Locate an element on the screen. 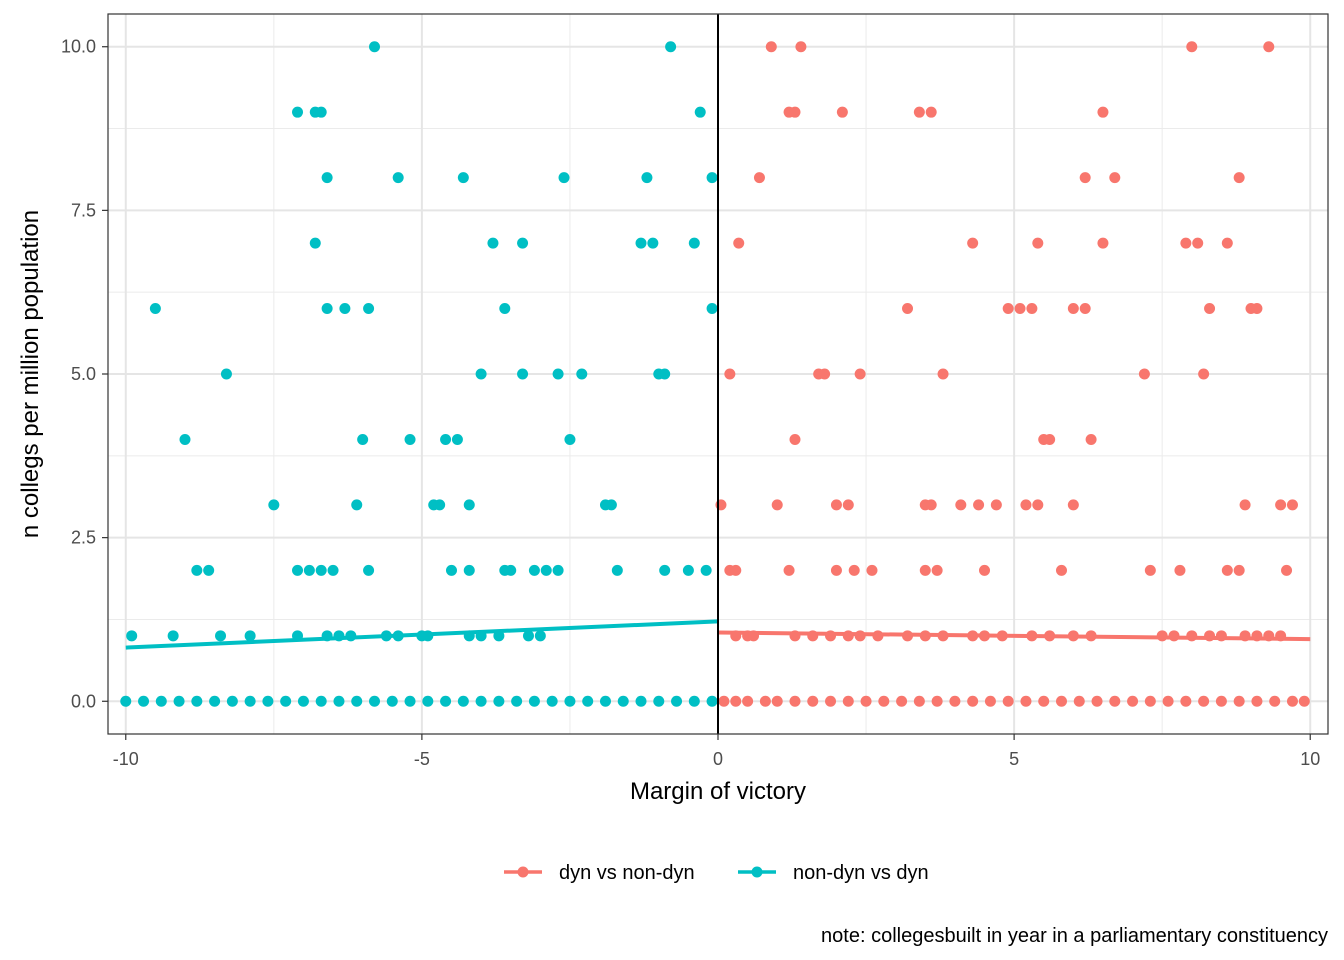 The image size is (1344, 960). legend-key-point-dyn-vs-non-dyn is located at coordinates (523, 872).